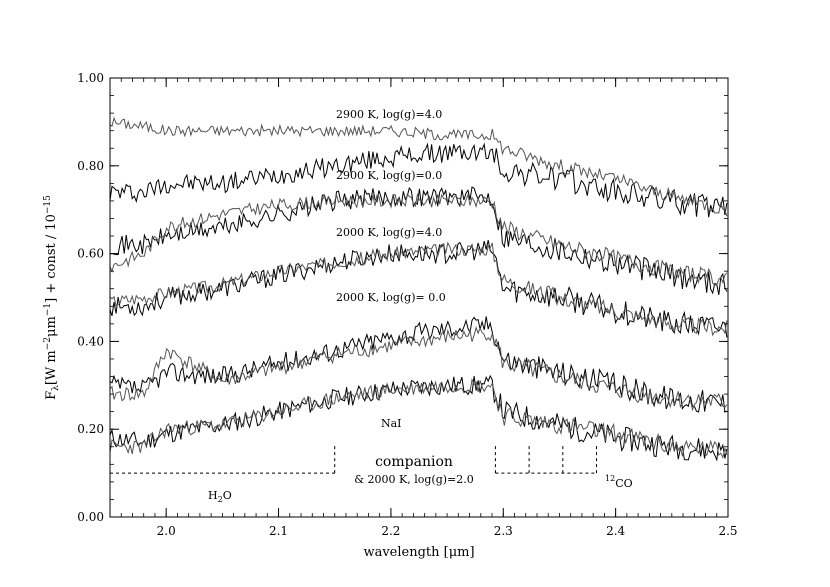 The width and height of the screenshot is (830, 587). Describe the element at coordinates (414, 479) in the screenshot. I see `companion-model-label: & 2000 K, log(g)=2.0` at that location.